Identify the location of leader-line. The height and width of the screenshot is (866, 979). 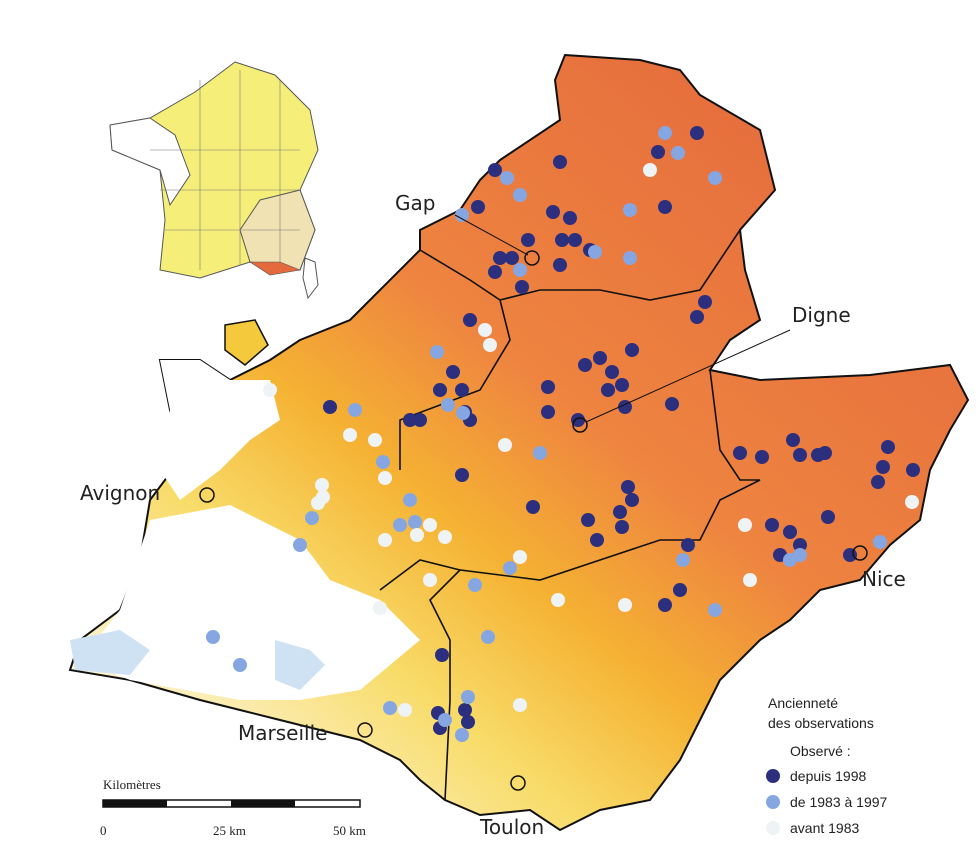
(688, 376).